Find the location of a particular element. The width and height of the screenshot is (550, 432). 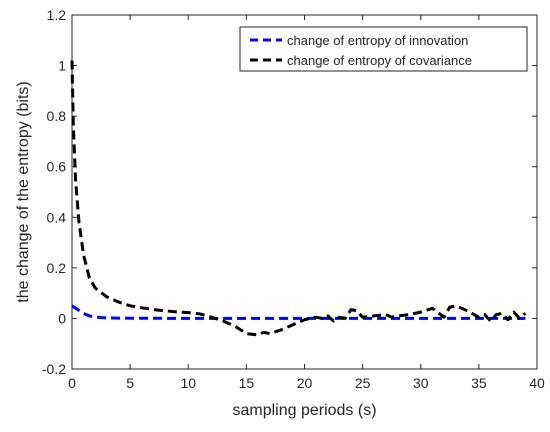

x-tick-label: 20 is located at coordinates (305, 383).